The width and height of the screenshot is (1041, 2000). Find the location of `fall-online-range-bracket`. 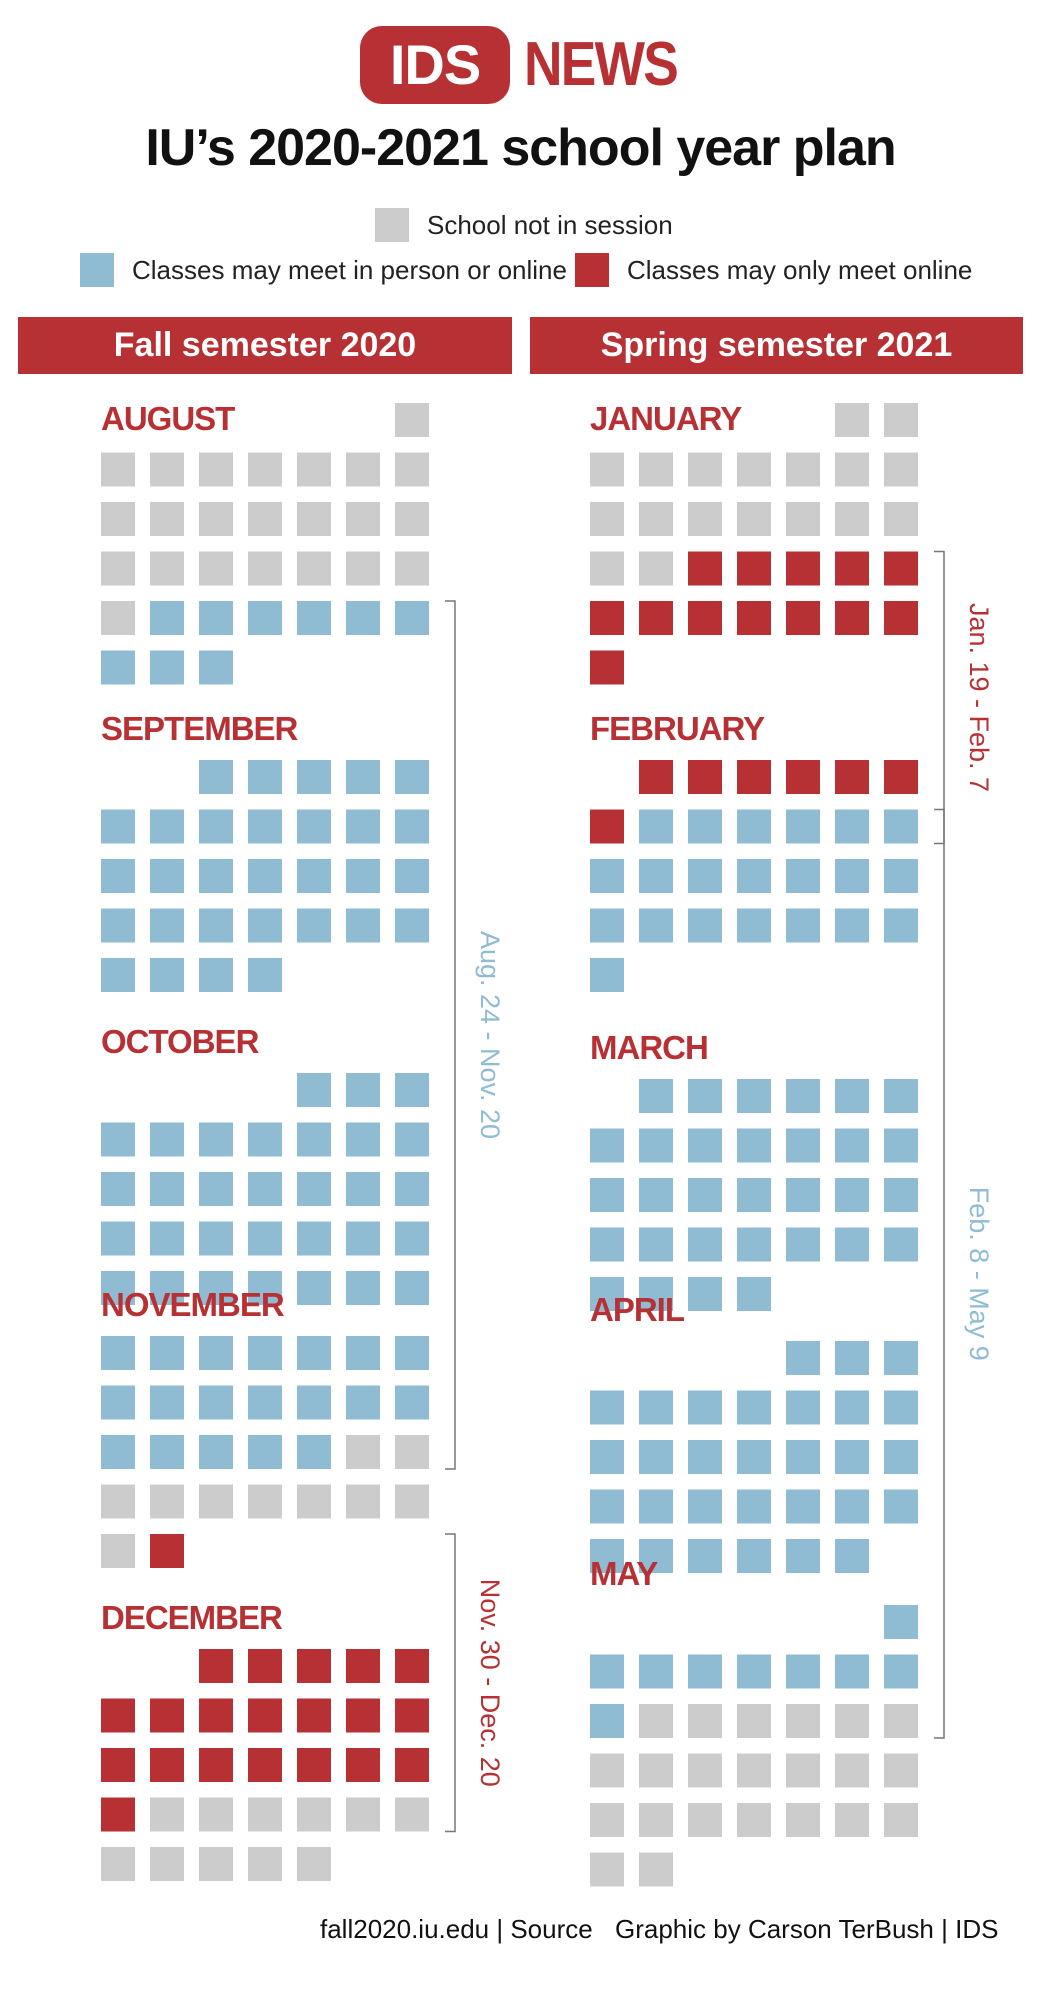

fall-online-range-bracket is located at coordinates (450, 1683).